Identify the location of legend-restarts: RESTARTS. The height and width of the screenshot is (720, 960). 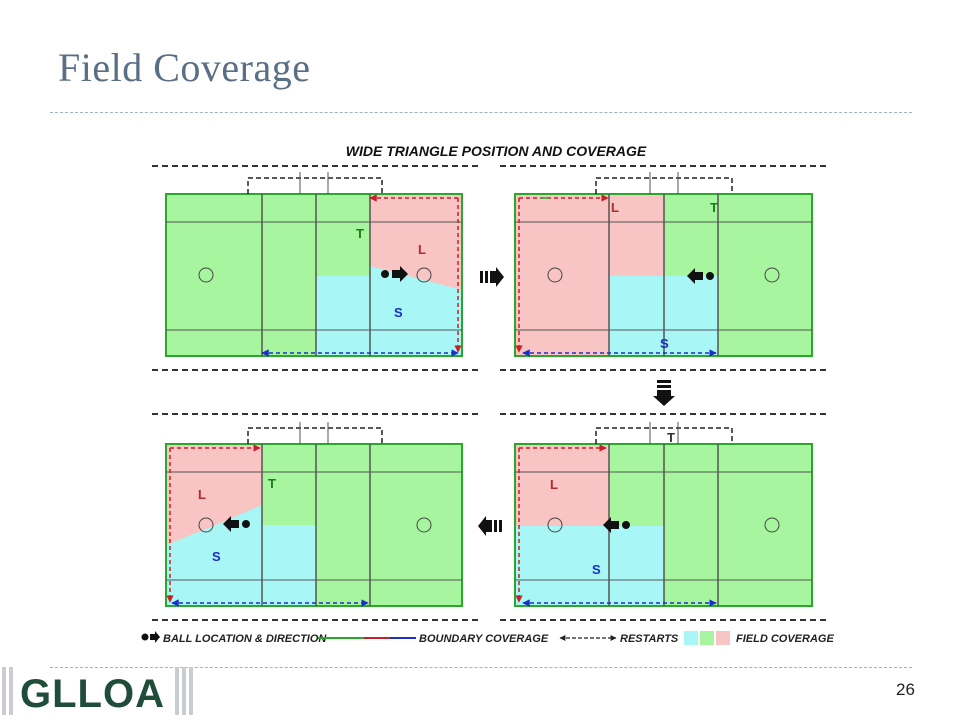
(649, 639).